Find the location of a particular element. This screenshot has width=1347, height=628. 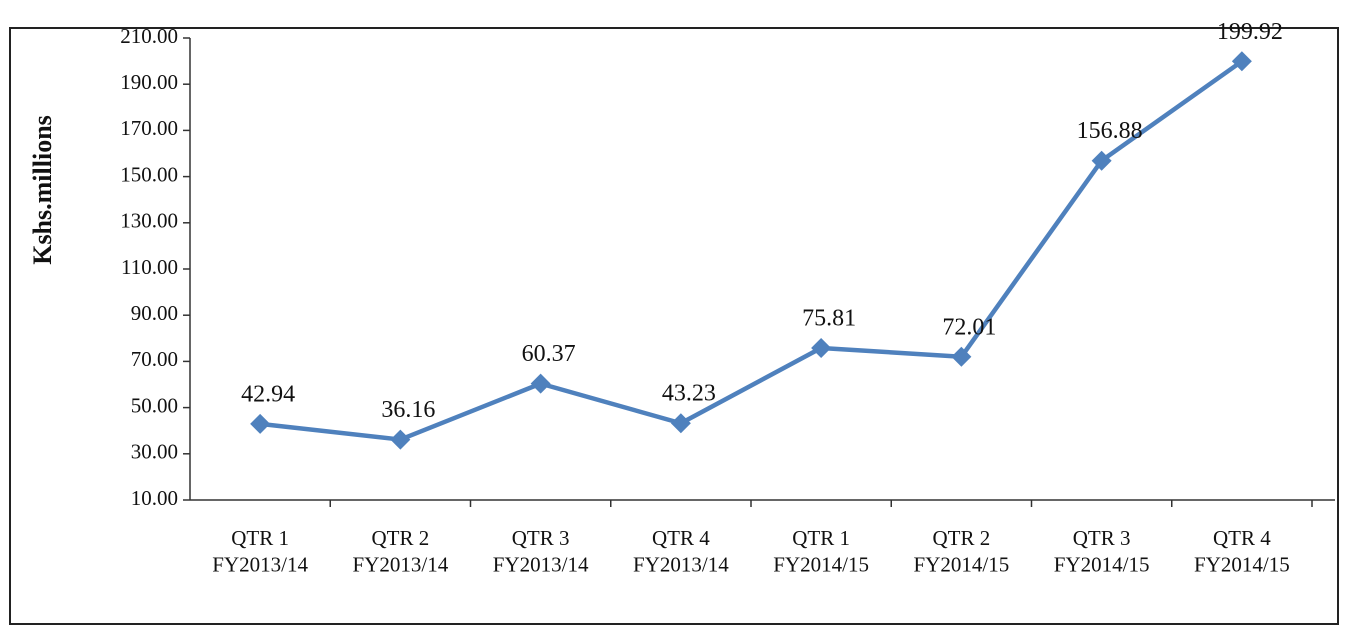

data-label: 42.94 is located at coordinates (268, 394).